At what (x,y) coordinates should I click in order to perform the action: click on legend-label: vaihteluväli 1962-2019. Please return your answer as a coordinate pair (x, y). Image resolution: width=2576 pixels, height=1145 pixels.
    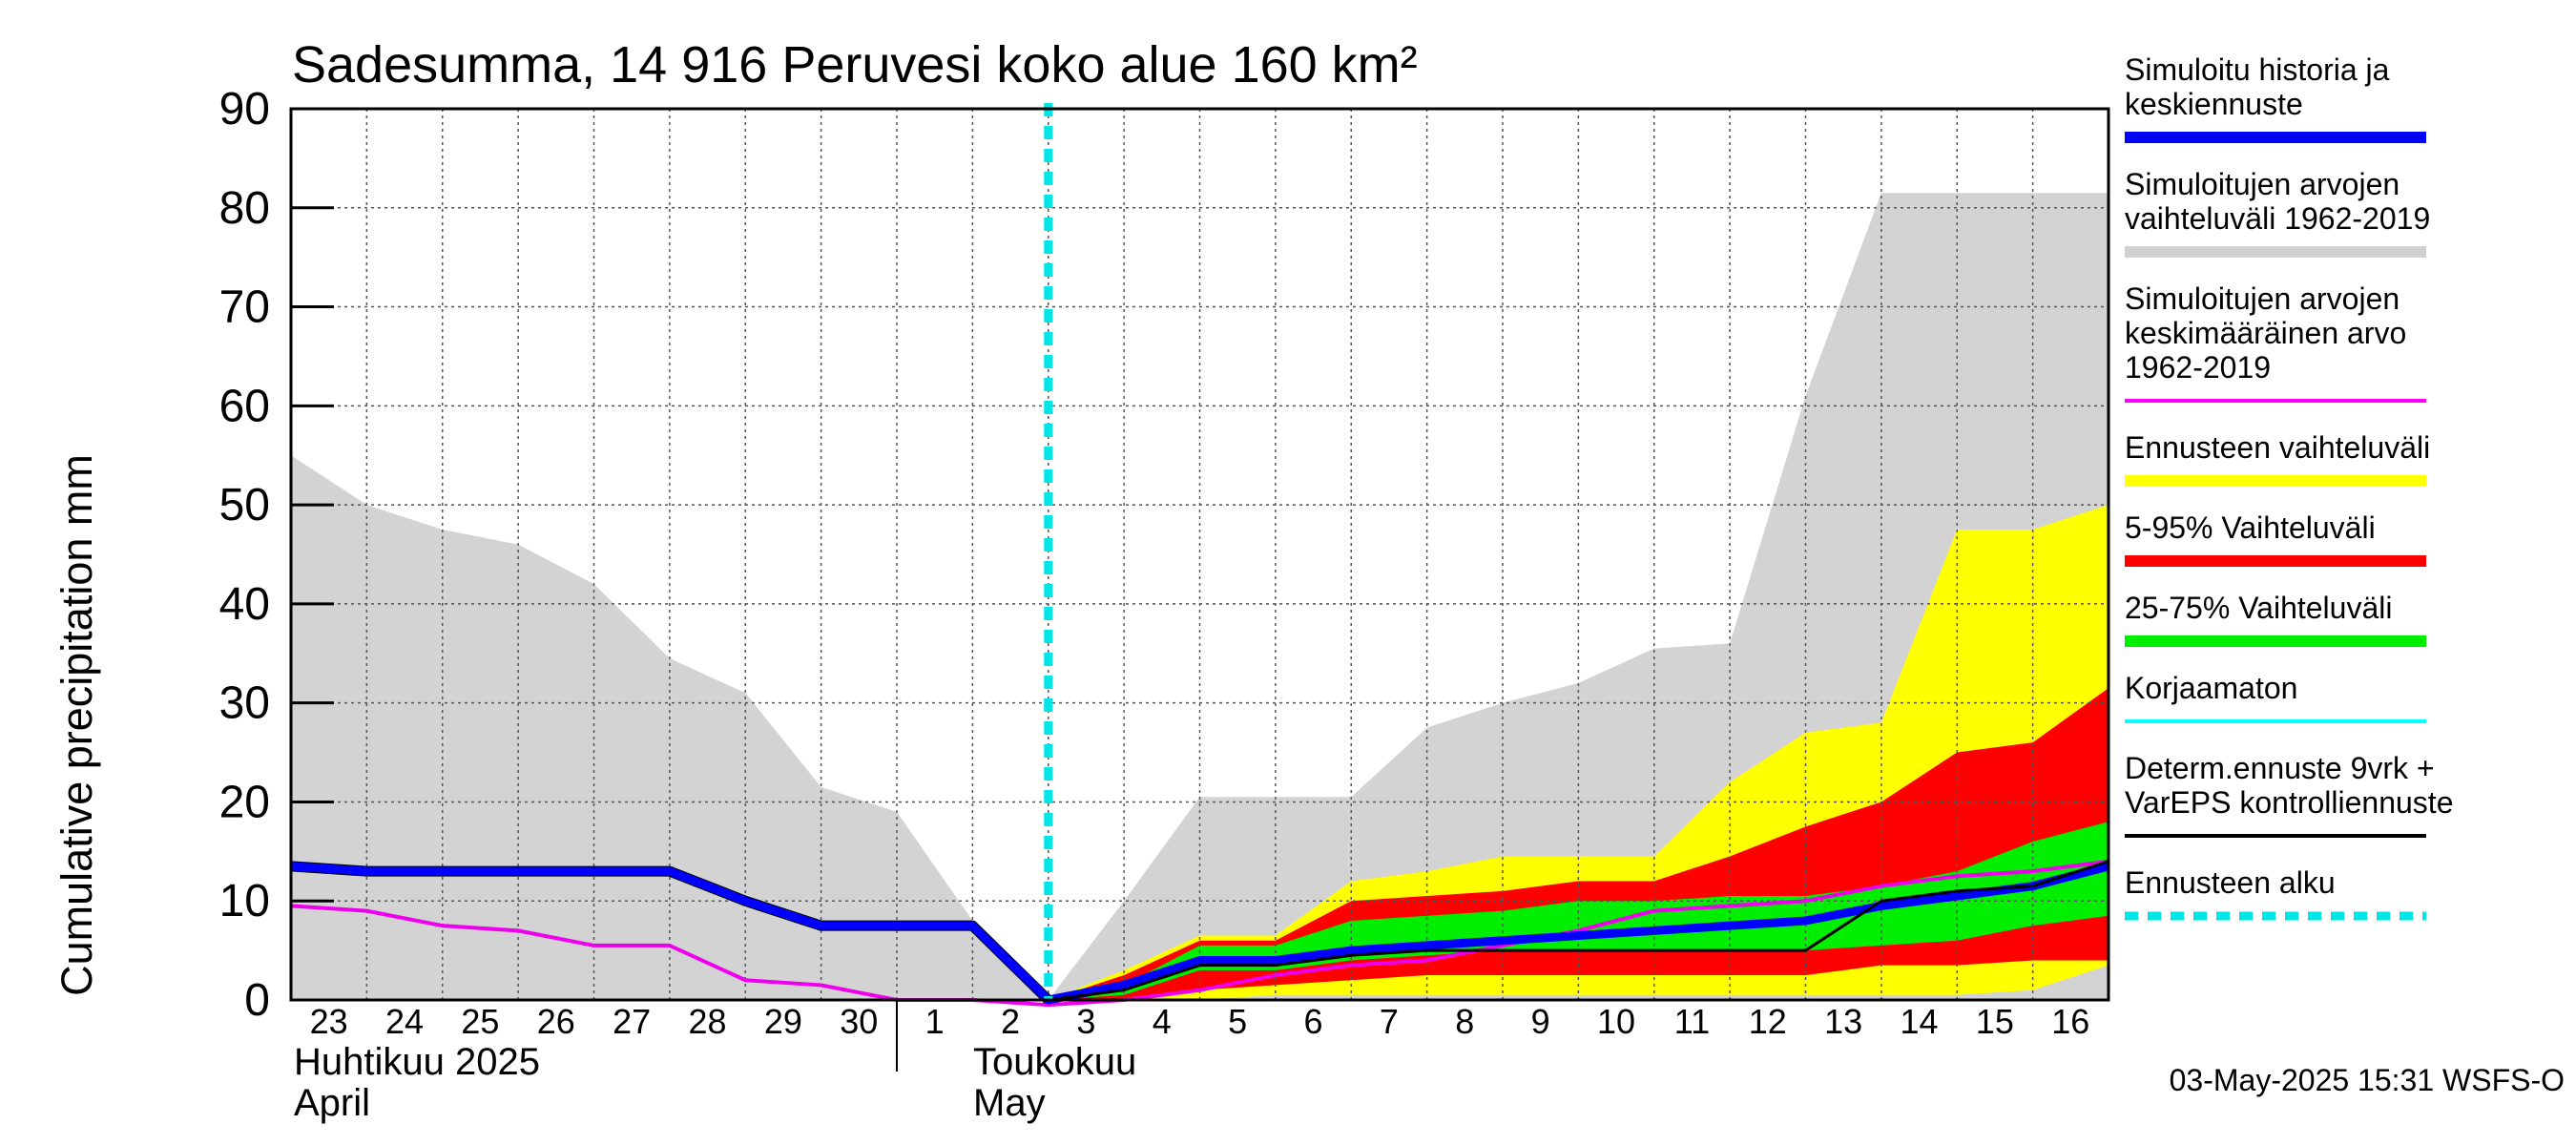
    Looking at the image, I should click on (2277, 219).